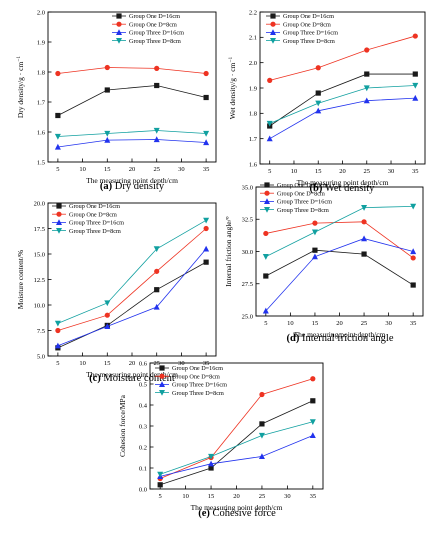 This screenshot has width=441, height=550. I want to click on y-tick-label: 2.0, so click(41, 12).